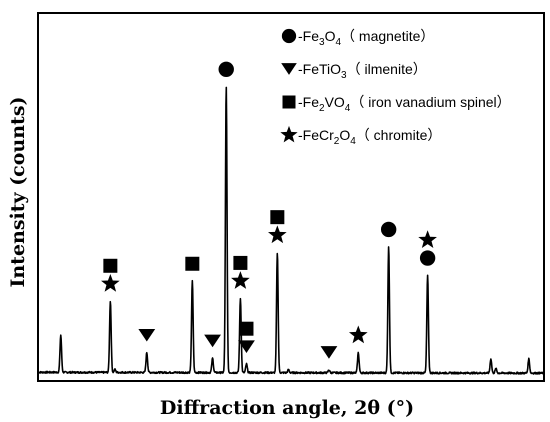 The image size is (550, 422). What do you see at coordinates (287, 408) in the screenshot?
I see `x-axis-label: Diffraction angle, 2θ (°)` at bounding box center [287, 408].